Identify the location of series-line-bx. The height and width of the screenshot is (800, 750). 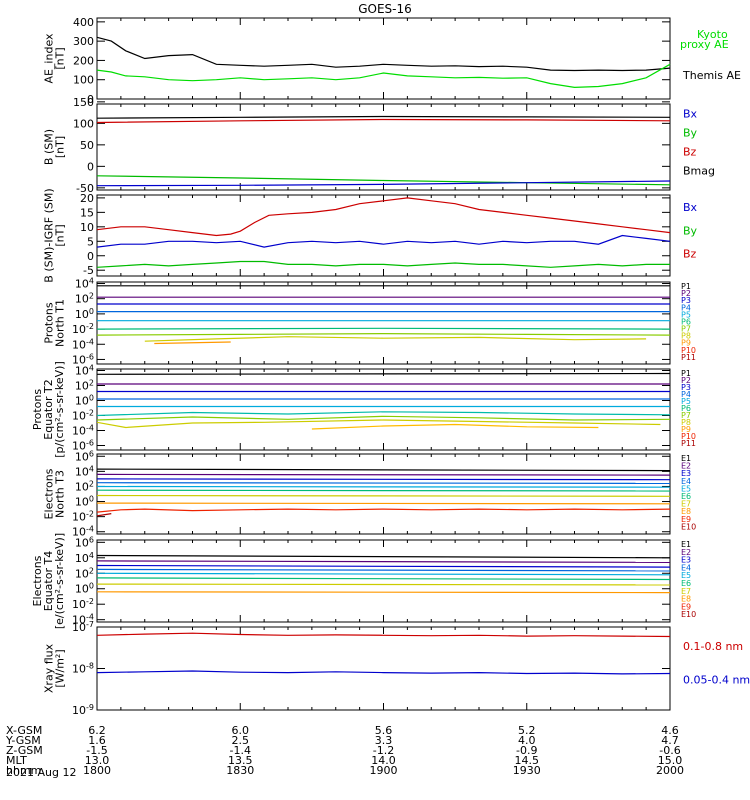
(383, 183).